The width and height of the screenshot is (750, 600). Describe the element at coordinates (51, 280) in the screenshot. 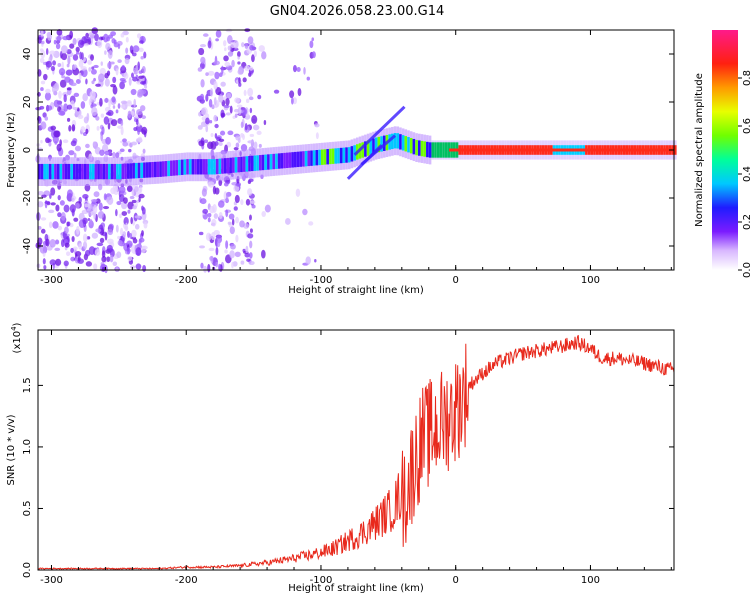

I see `spectrogram-x-tick-label: -300` at that location.